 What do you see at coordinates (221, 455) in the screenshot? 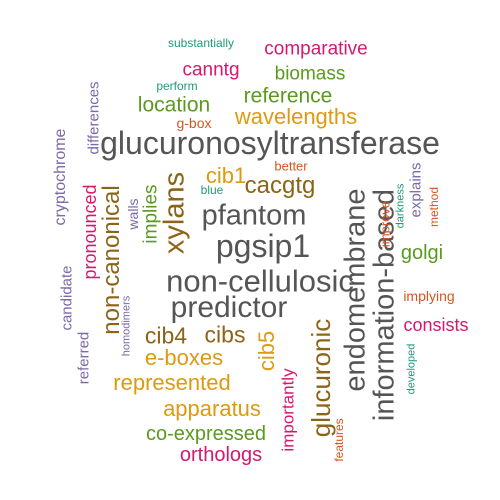
I see `word-orthologs: orthologs` at bounding box center [221, 455].